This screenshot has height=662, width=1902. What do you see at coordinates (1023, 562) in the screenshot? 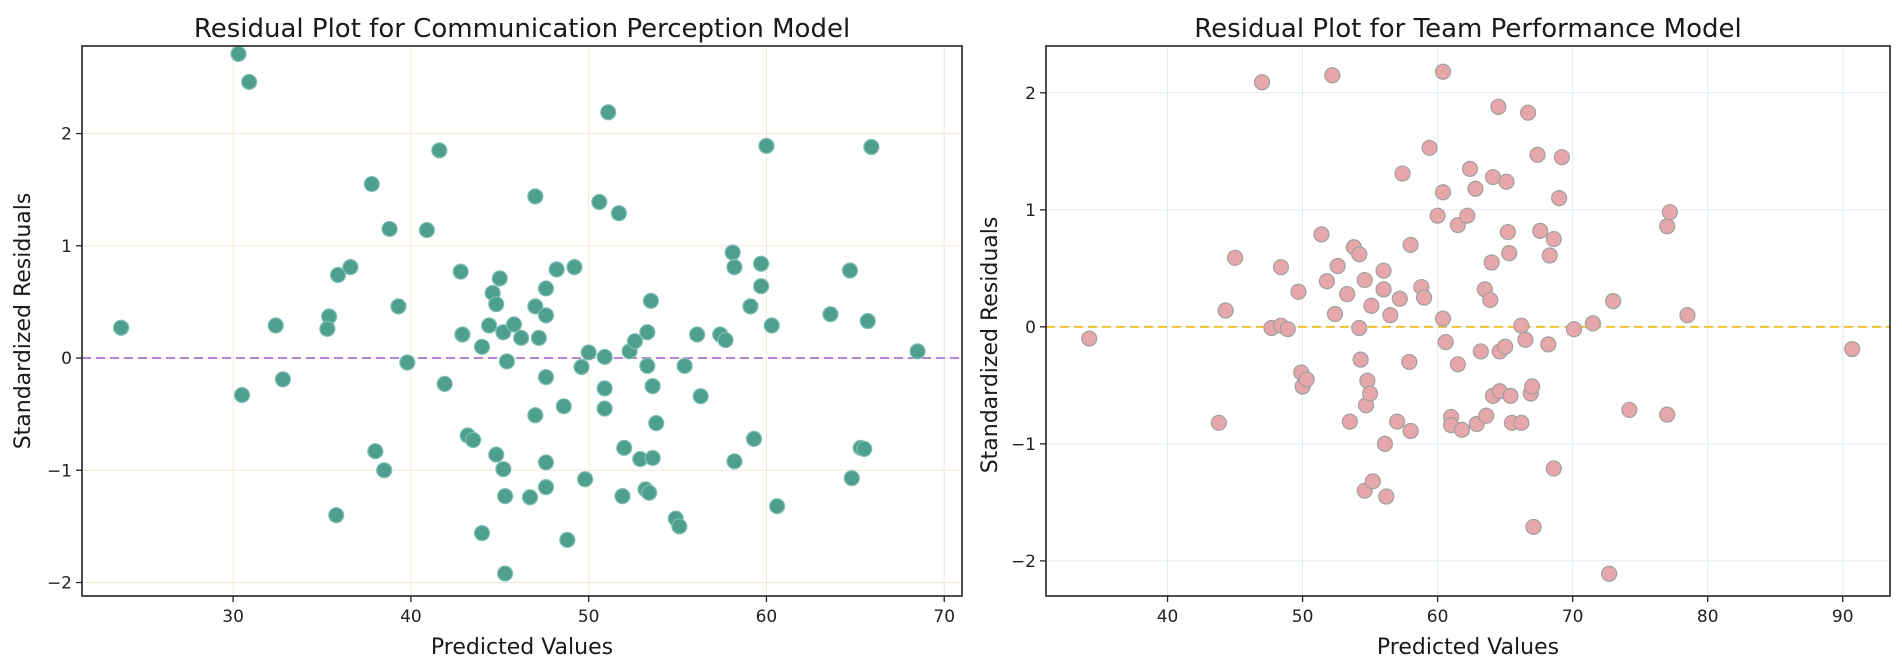
I see `y-tick-label: −2` at bounding box center [1023, 562].